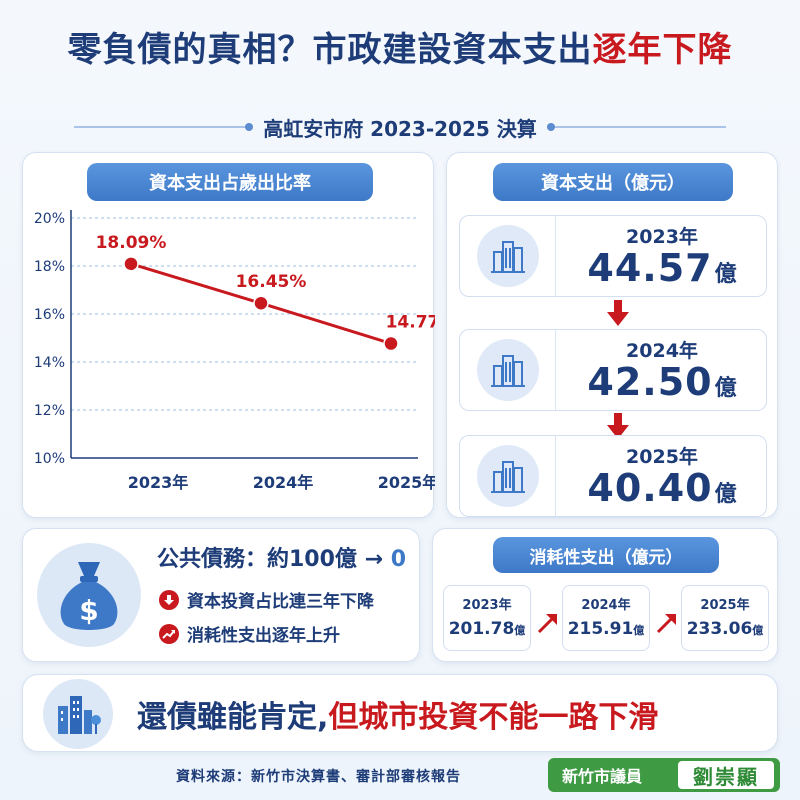 This screenshot has height=800, width=800. I want to click on debt-point-2: 消耗性支出逐年上升, so click(249, 633).